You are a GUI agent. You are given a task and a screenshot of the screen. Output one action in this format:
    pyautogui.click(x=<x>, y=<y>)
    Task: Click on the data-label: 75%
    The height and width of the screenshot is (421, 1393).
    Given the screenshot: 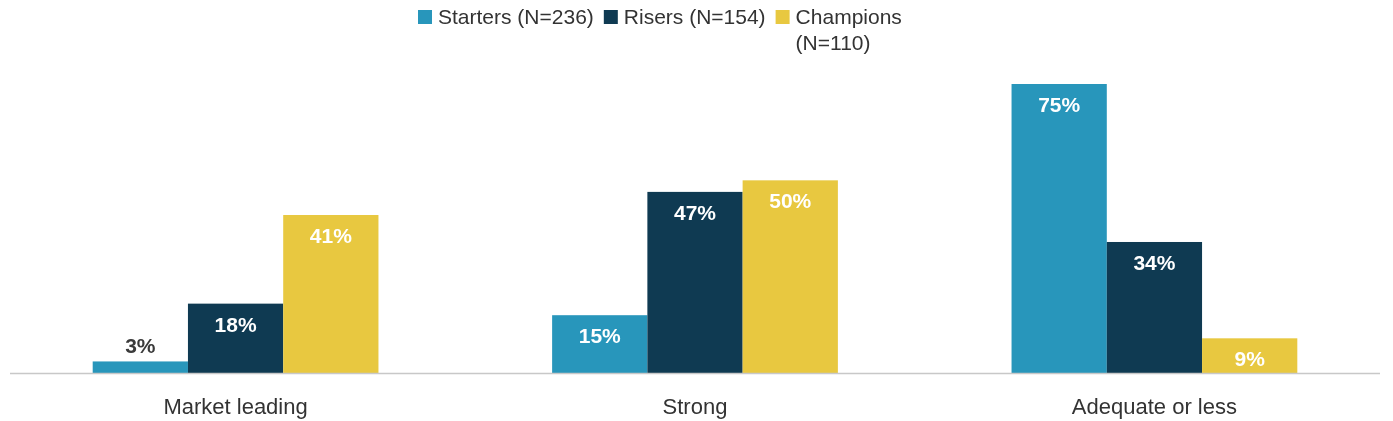 What is the action you would take?
    pyautogui.click(x=1059, y=104)
    